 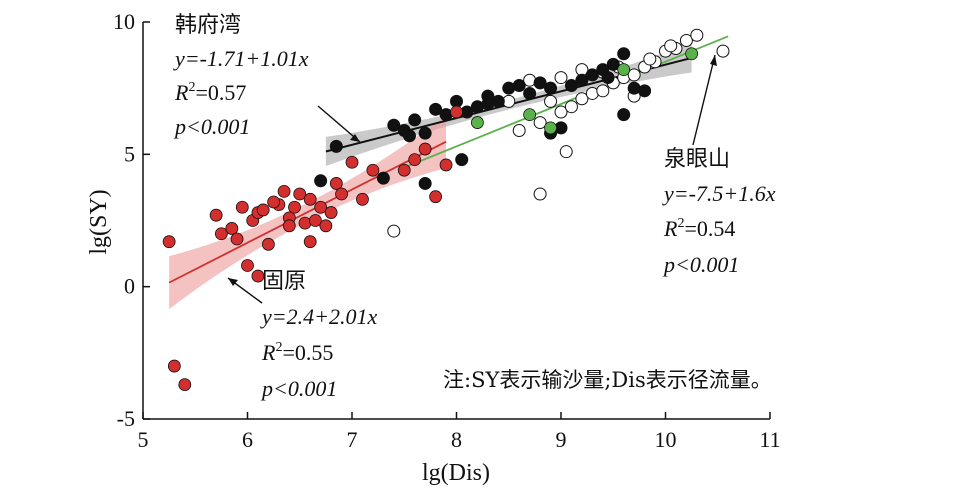 I want to click on eq-hanfuwan: y=-1.71+1.01x, so click(x=241, y=58).